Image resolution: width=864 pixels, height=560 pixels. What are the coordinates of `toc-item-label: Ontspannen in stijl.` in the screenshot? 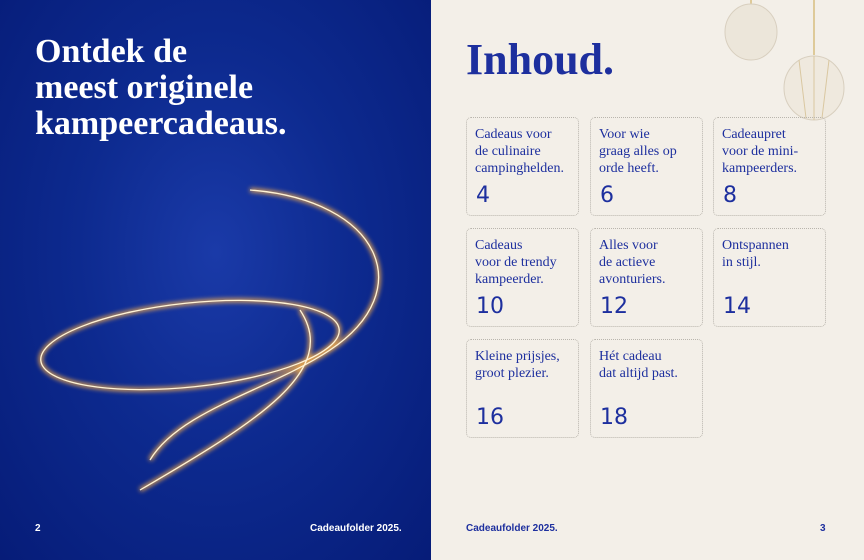 It's located at (755, 254).